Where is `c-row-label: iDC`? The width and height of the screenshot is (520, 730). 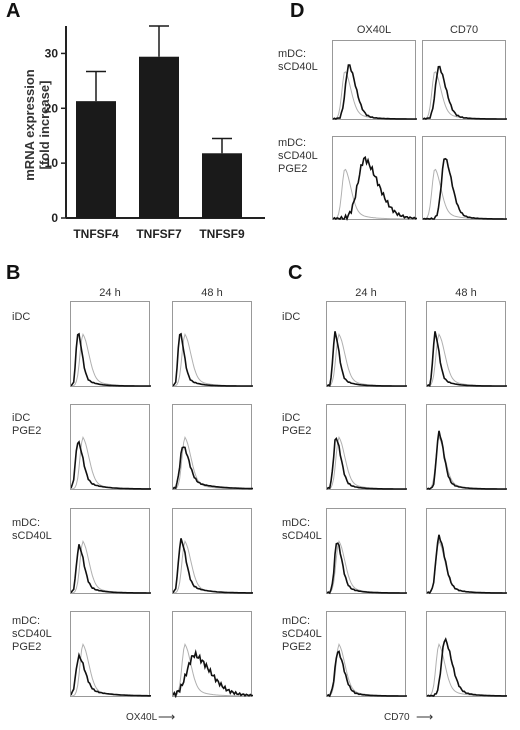
c-row-label: iDC is located at coordinates (291, 317).